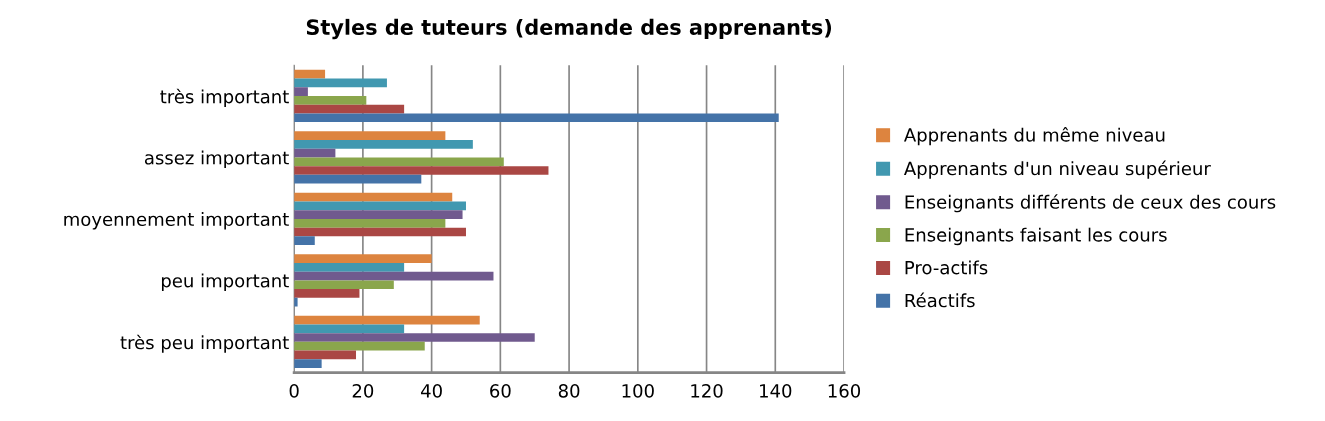  What do you see at coordinates (1034, 136) in the screenshot?
I see `legend-label: Apprenants du même niveau` at bounding box center [1034, 136].